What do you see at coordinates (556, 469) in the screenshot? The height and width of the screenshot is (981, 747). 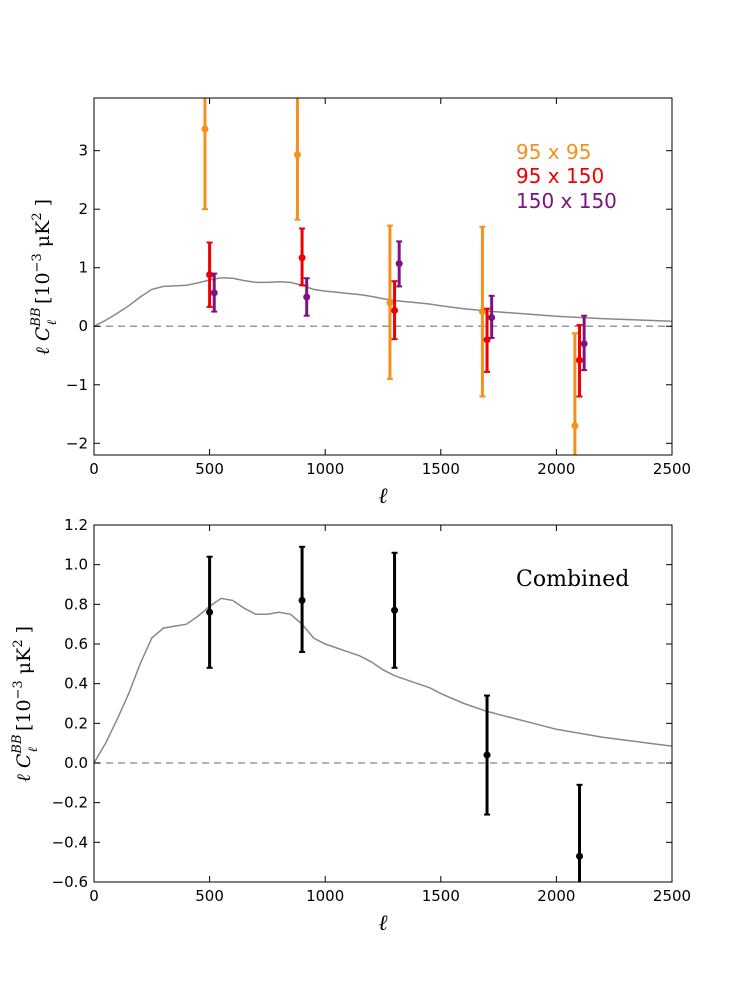 I see `top-xtick-label-2000: 2000` at bounding box center [556, 469].